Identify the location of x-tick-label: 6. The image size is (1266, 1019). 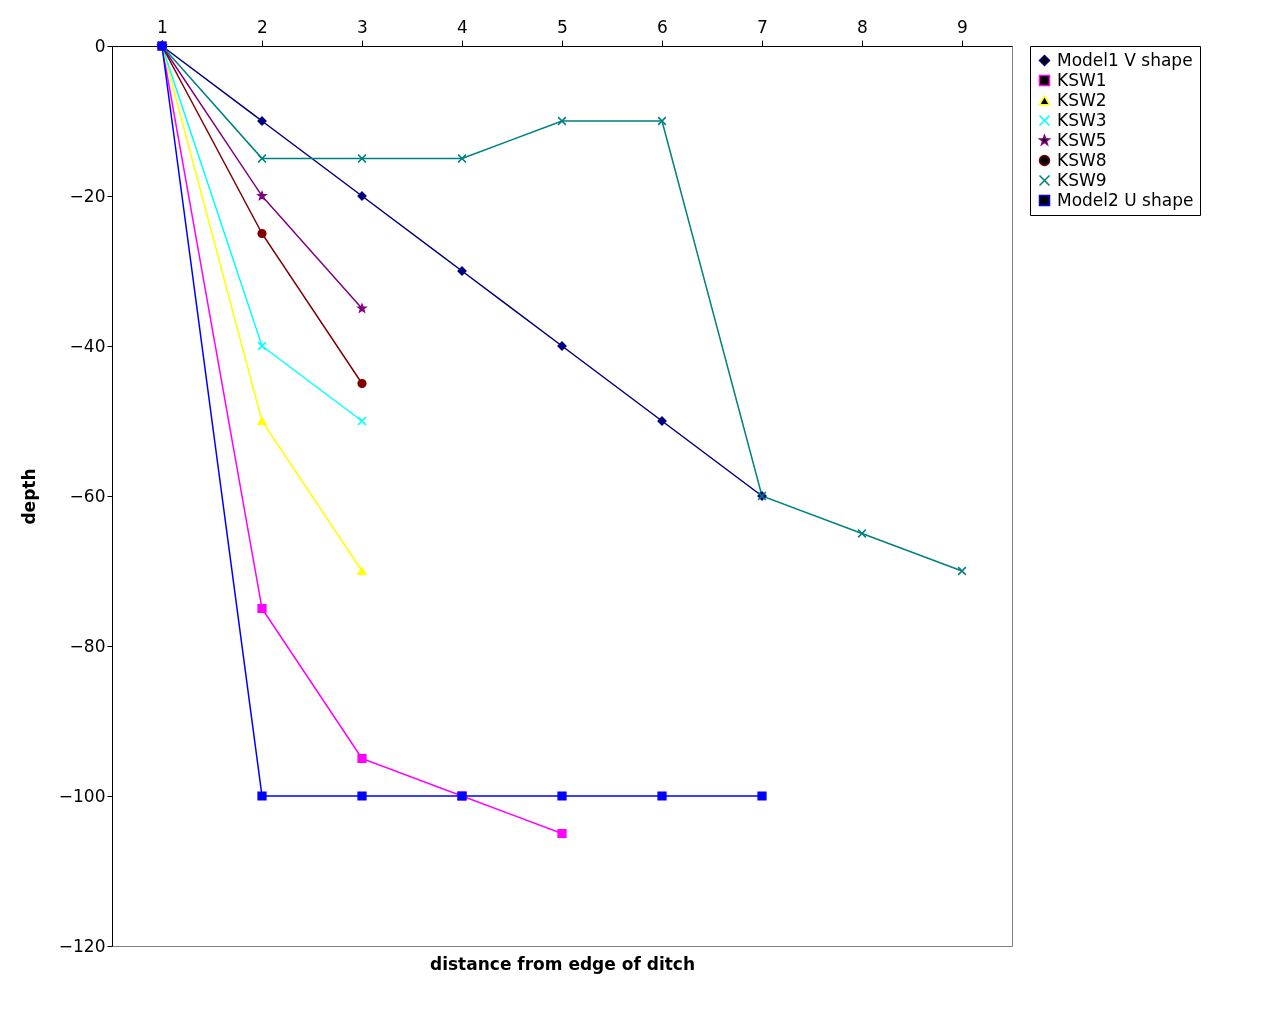
(662, 26).